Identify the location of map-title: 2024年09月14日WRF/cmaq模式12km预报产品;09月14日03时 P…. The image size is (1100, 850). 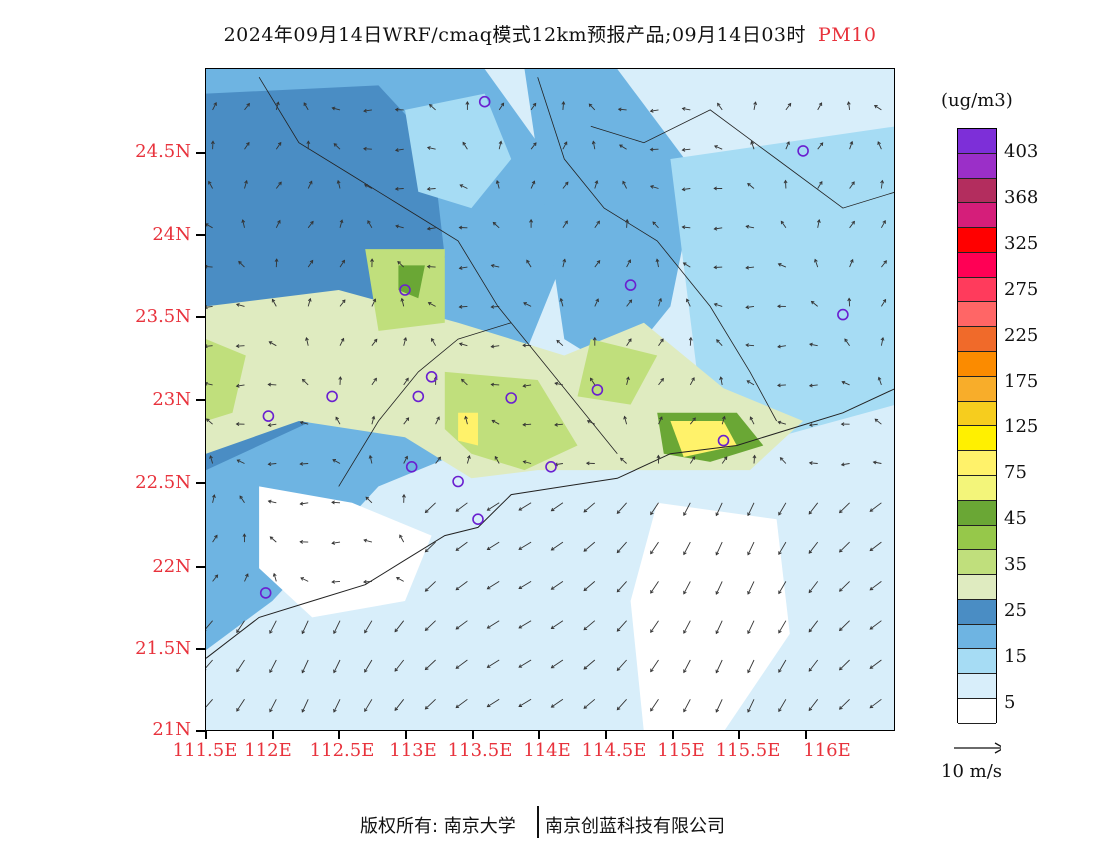
(550, 33).